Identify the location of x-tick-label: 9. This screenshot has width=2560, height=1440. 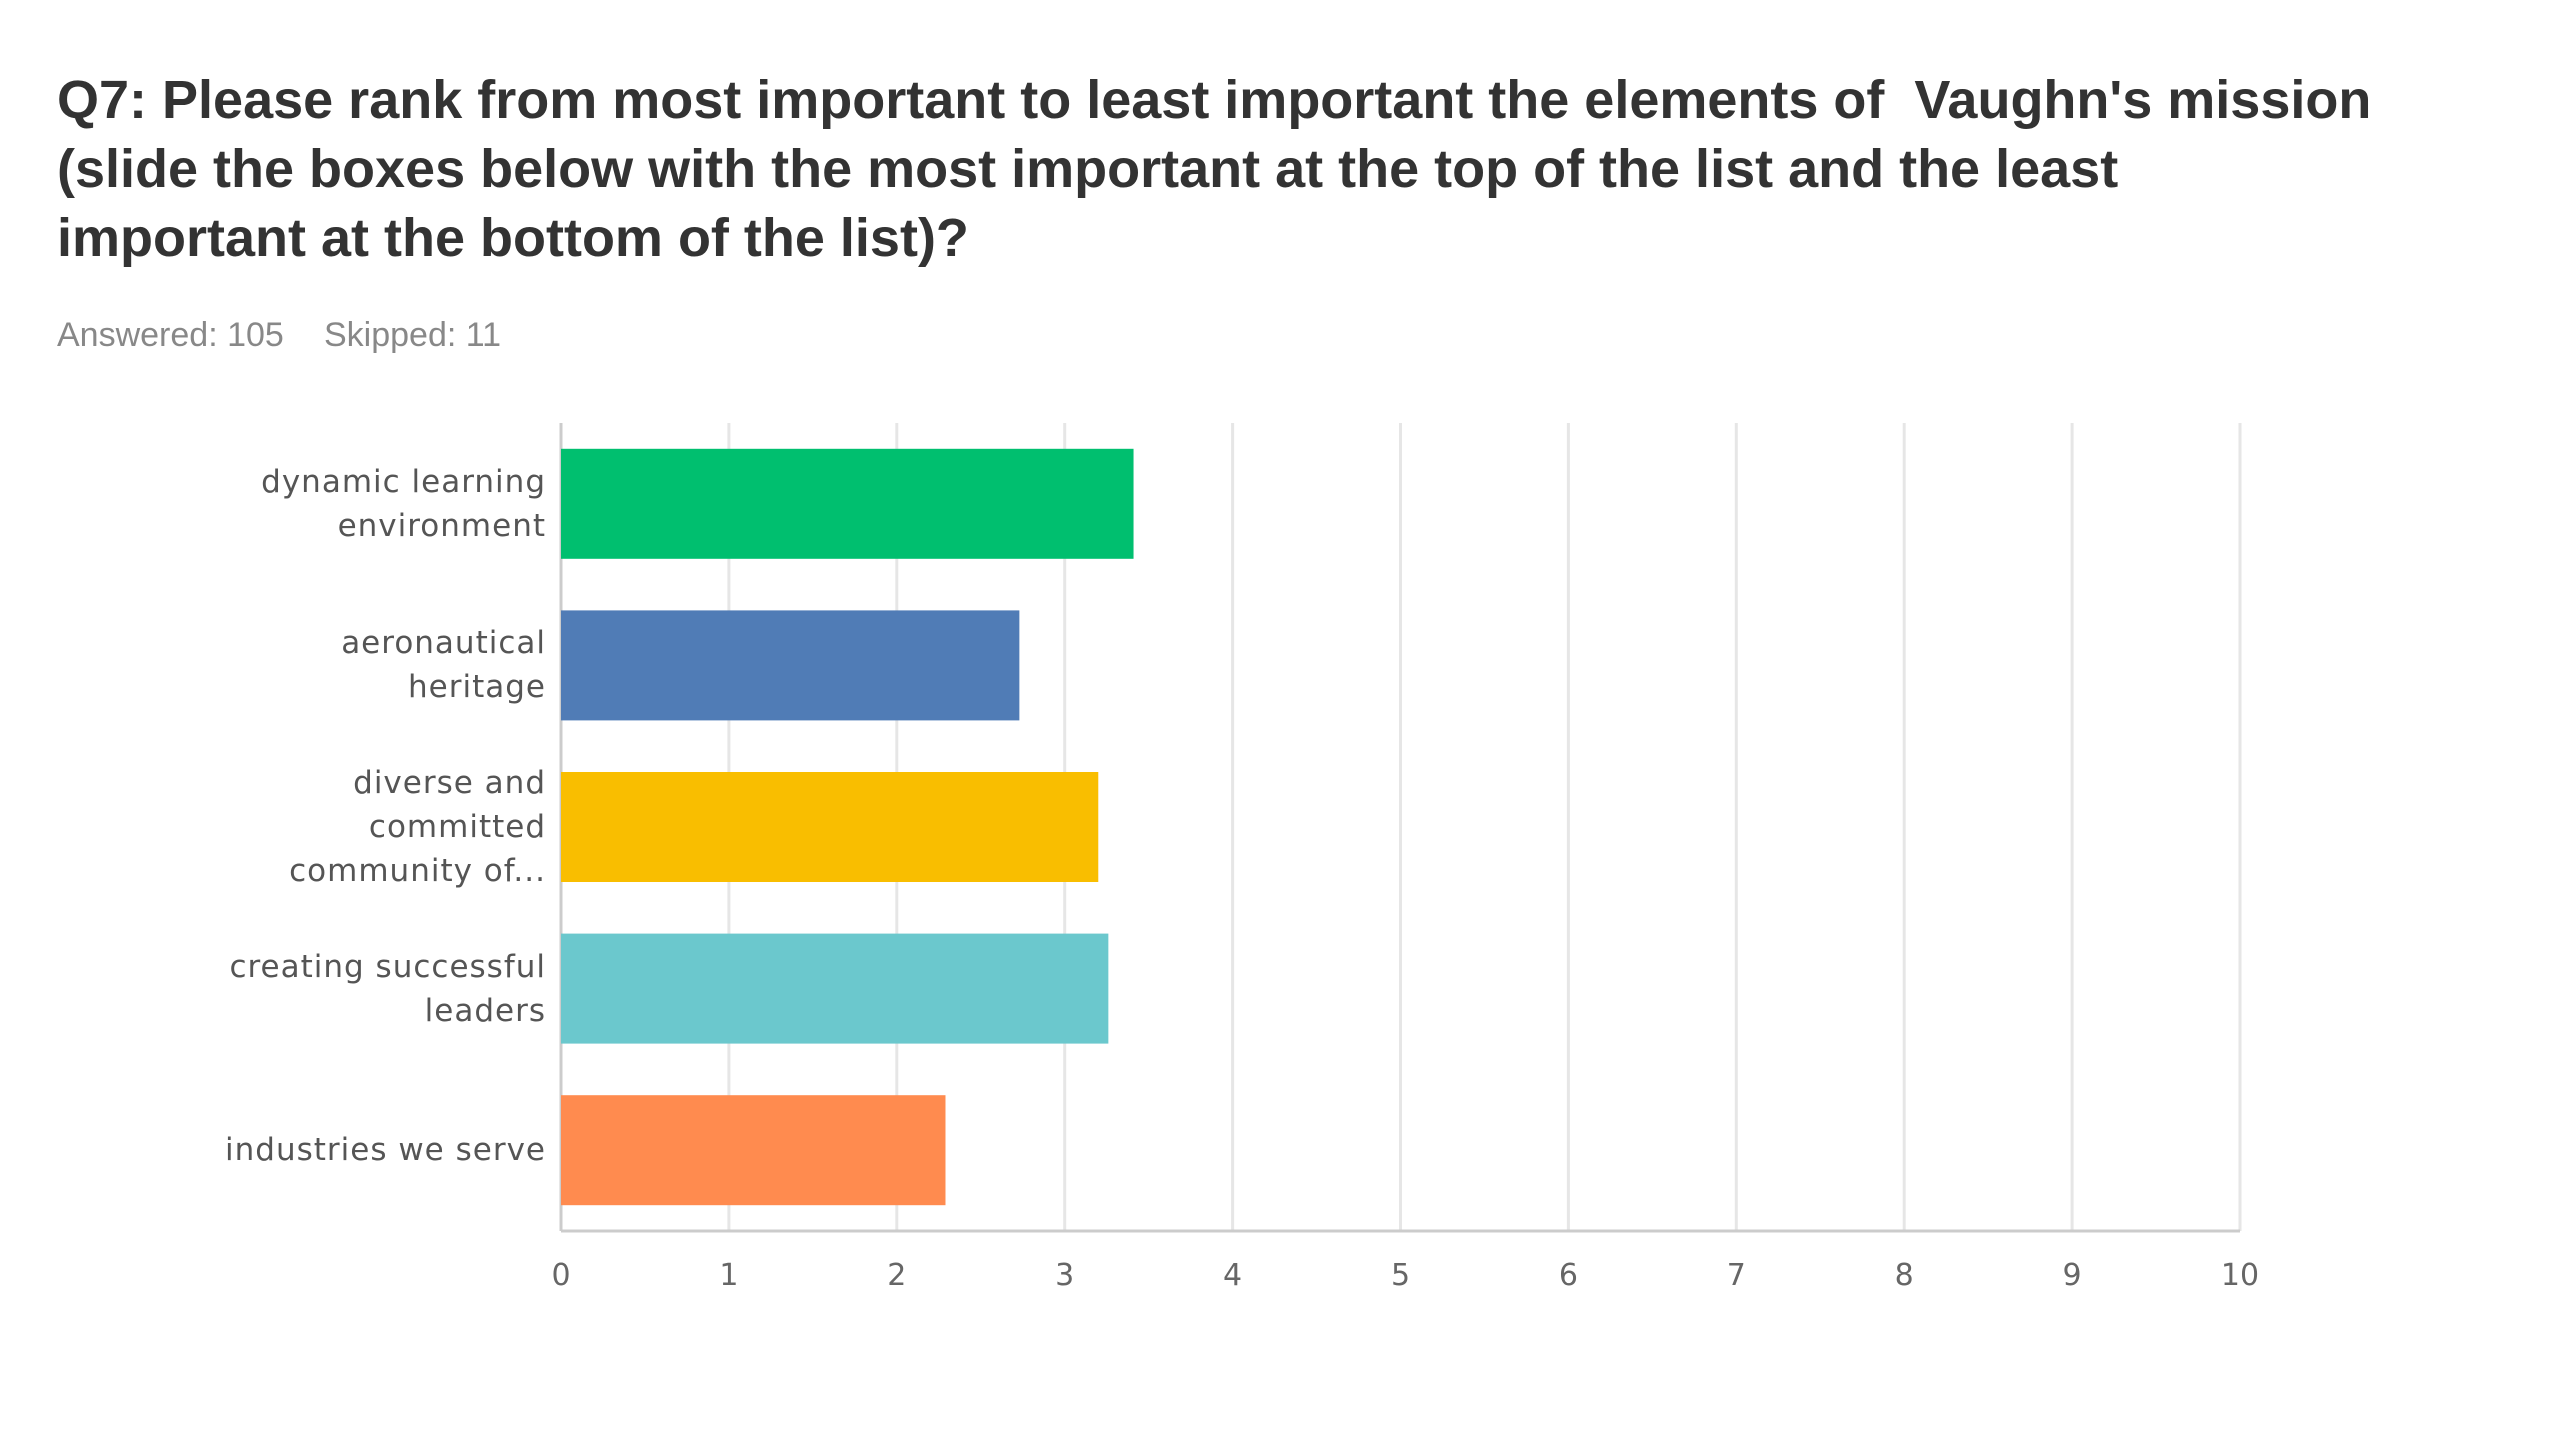
(2072, 1275).